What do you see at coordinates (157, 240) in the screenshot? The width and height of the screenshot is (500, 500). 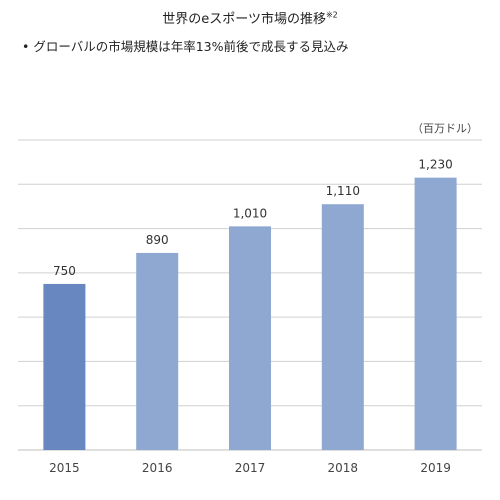 I see `data-label: 890` at bounding box center [157, 240].